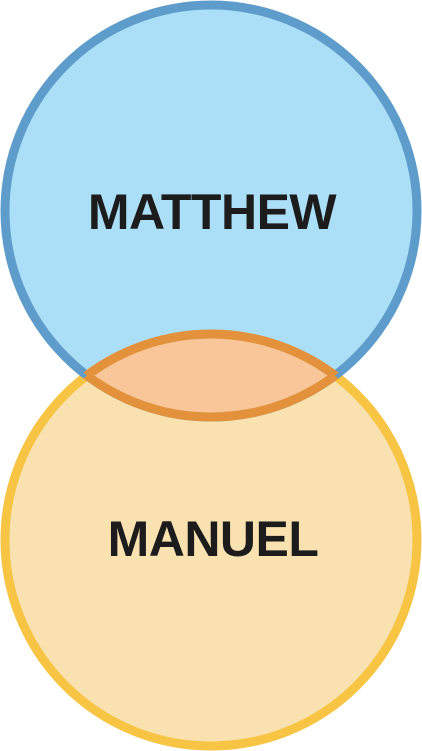  I want to click on overlap-top-outline, so click(211, 378).